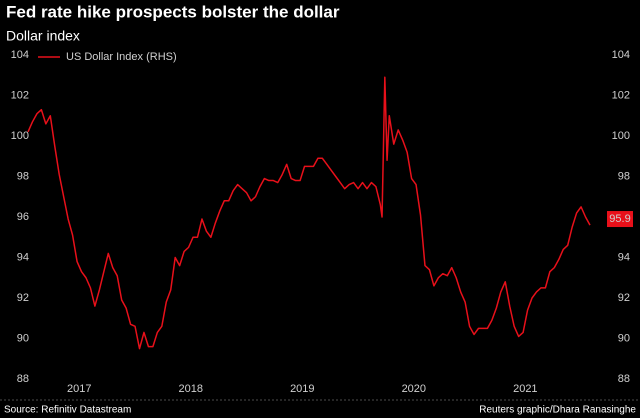  I want to click on y-tick-label: 100, so click(20, 136).